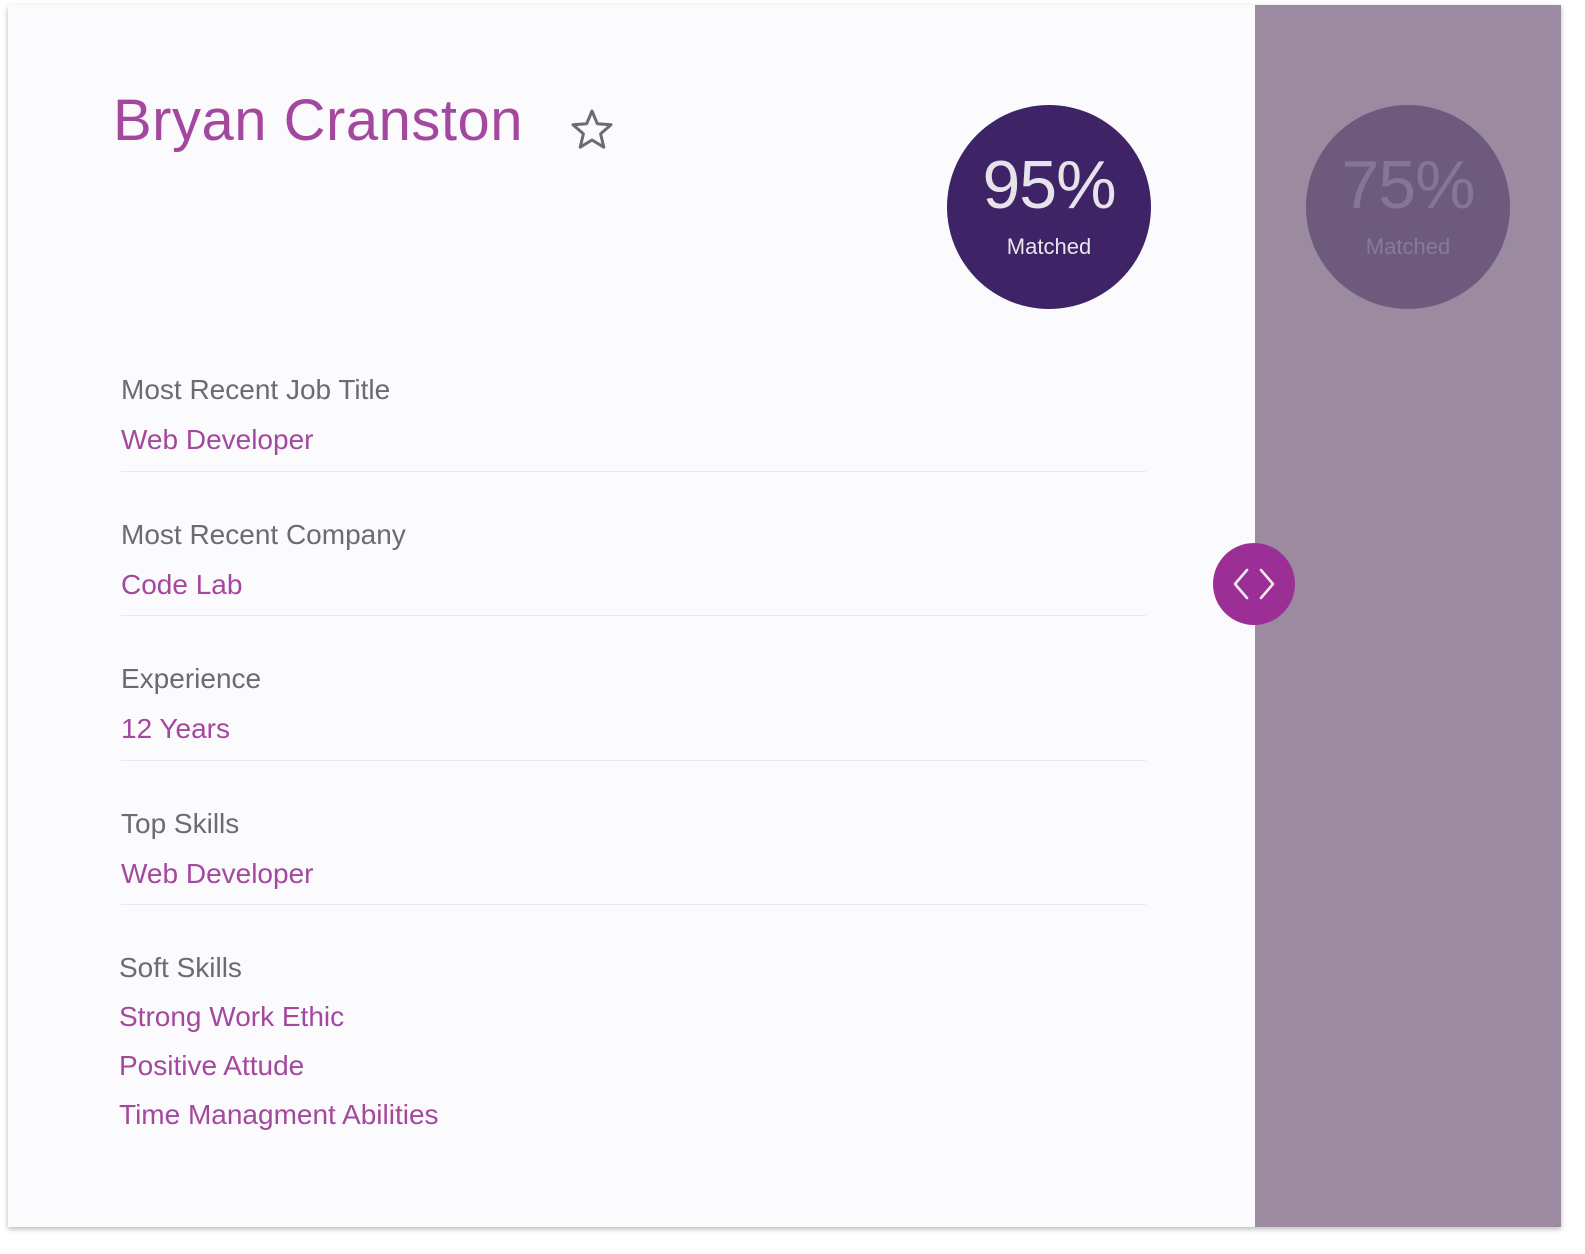  Describe the element at coordinates (263, 534) in the screenshot. I see `company-label: Most Recent Company` at that location.